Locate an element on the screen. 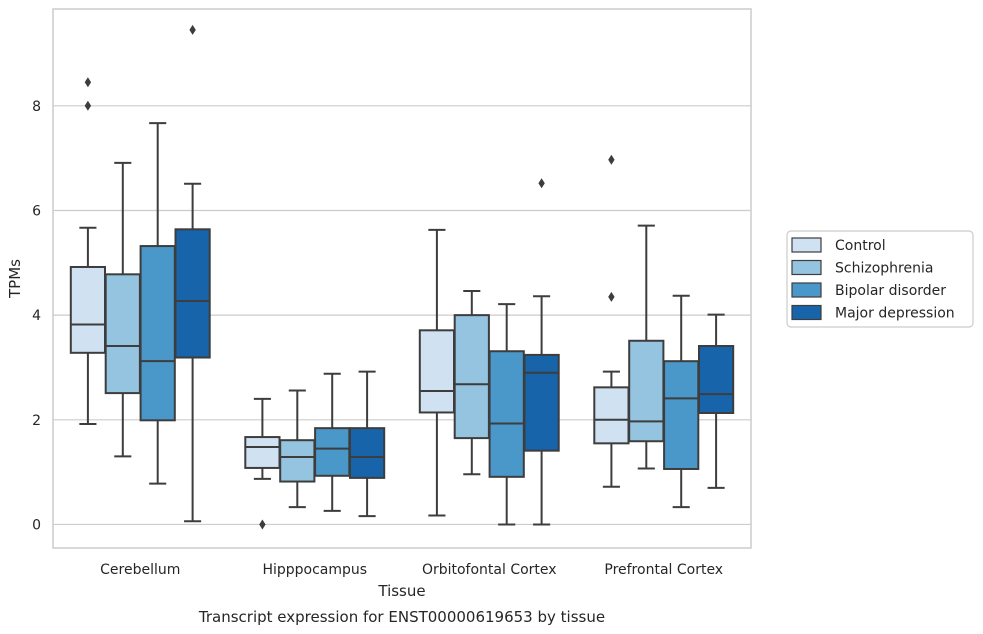 Image resolution: width=983 pixels, height=634 pixels. x-tick-label: Orbitofontal Cortex is located at coordinates (489, 570).